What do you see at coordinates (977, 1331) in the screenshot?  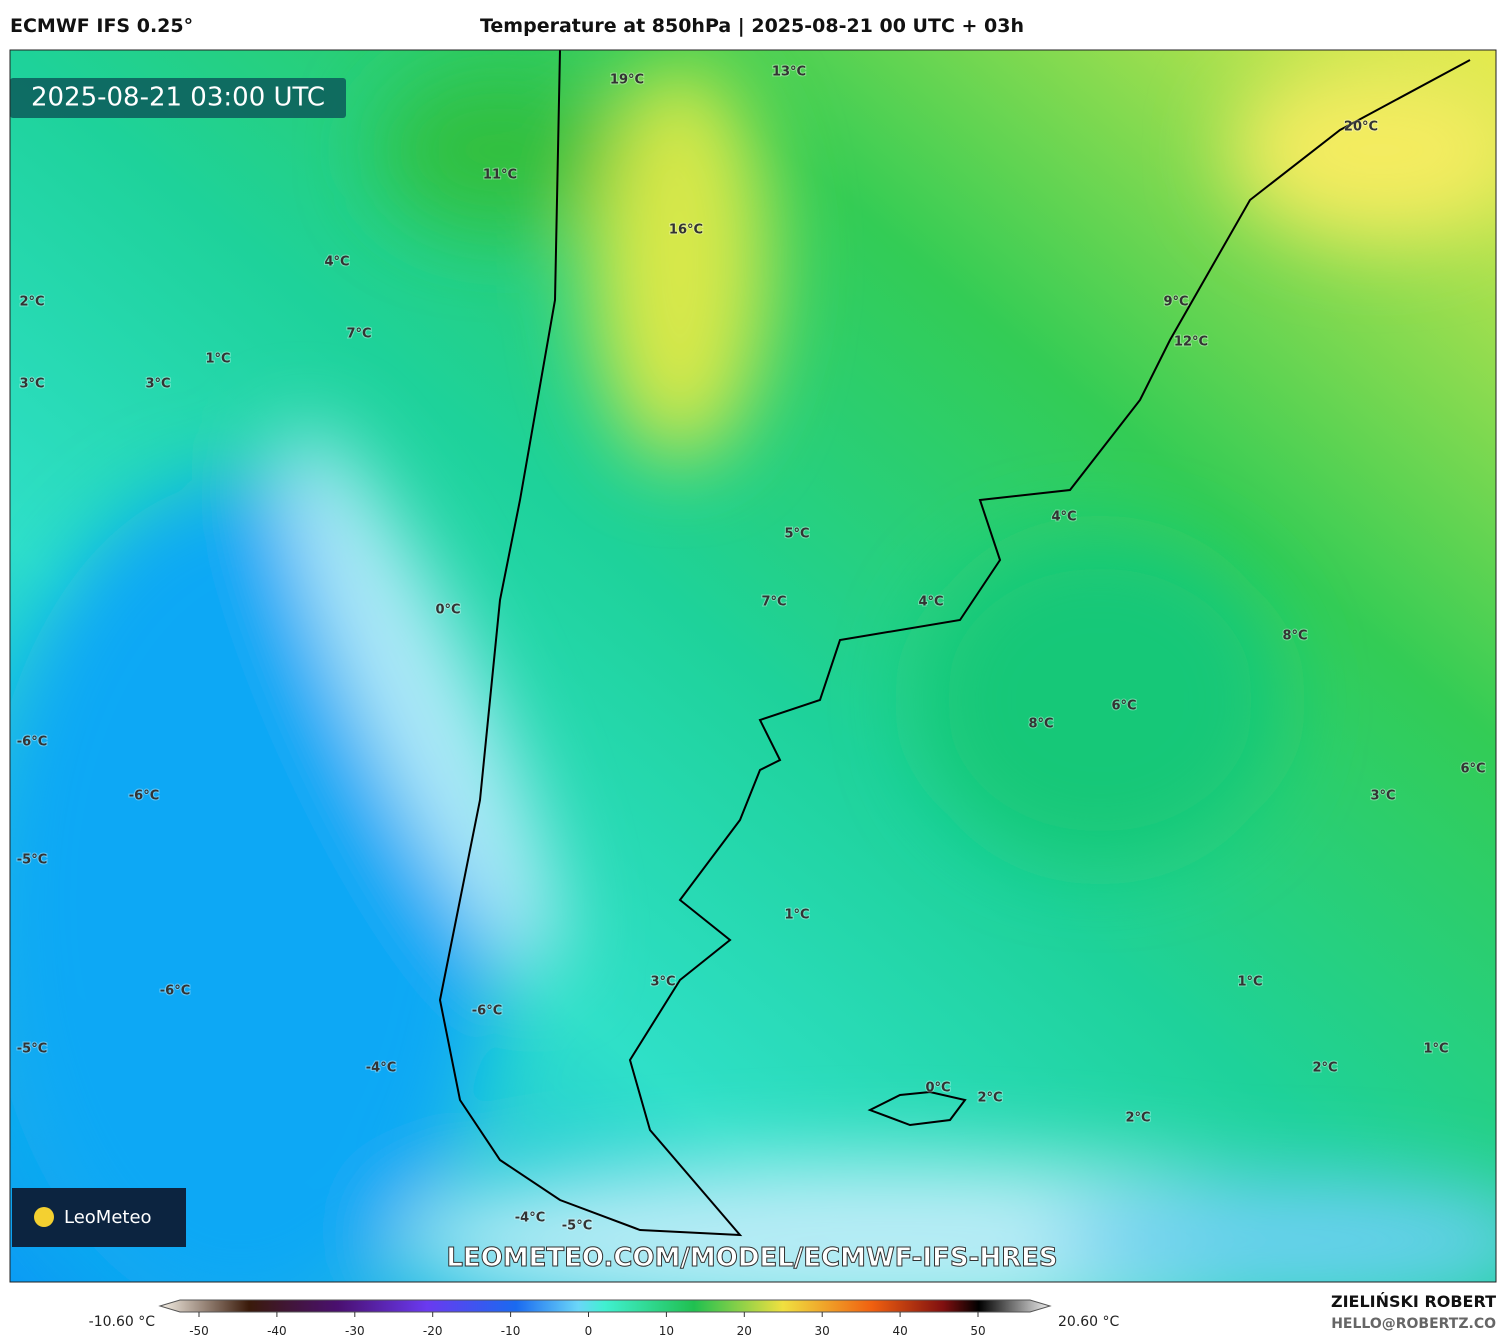 I see `tick-label: 50` at bounding box center [977, 1331].